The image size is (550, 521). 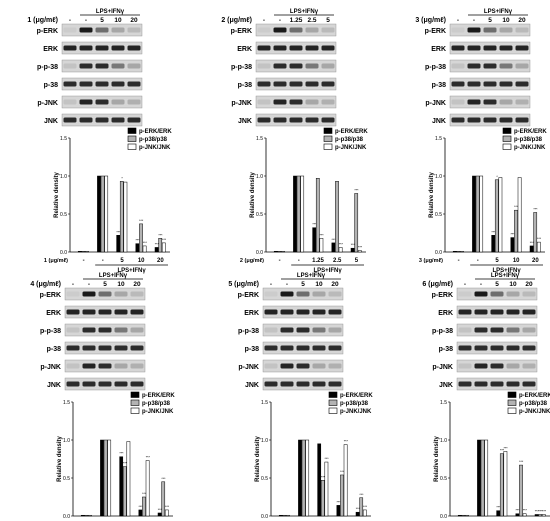 What do you see at coordinates (66, 517) in the screenshot?
I see `y-tick-label: 0.0` at bounding box center [66, 517].